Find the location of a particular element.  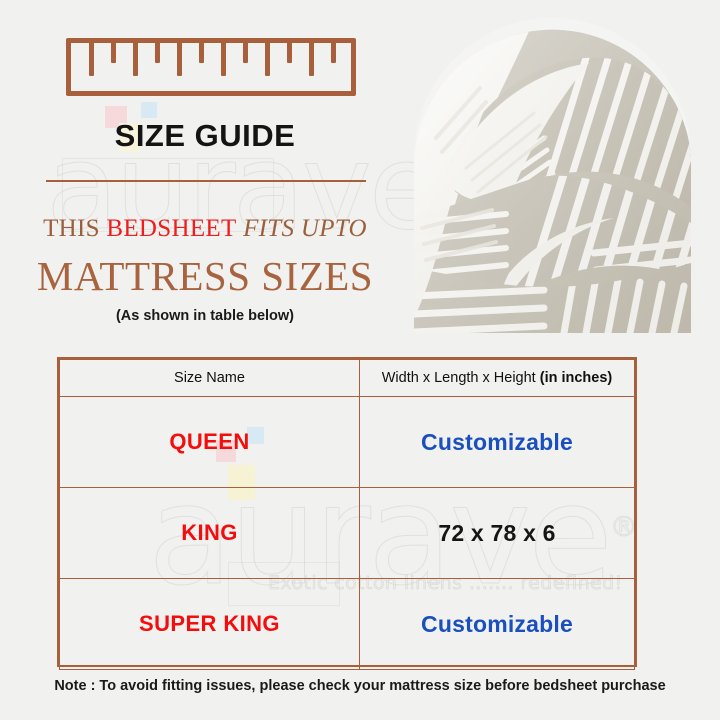

size-name-queen: QUEEN is located at coordinates (209, 441).